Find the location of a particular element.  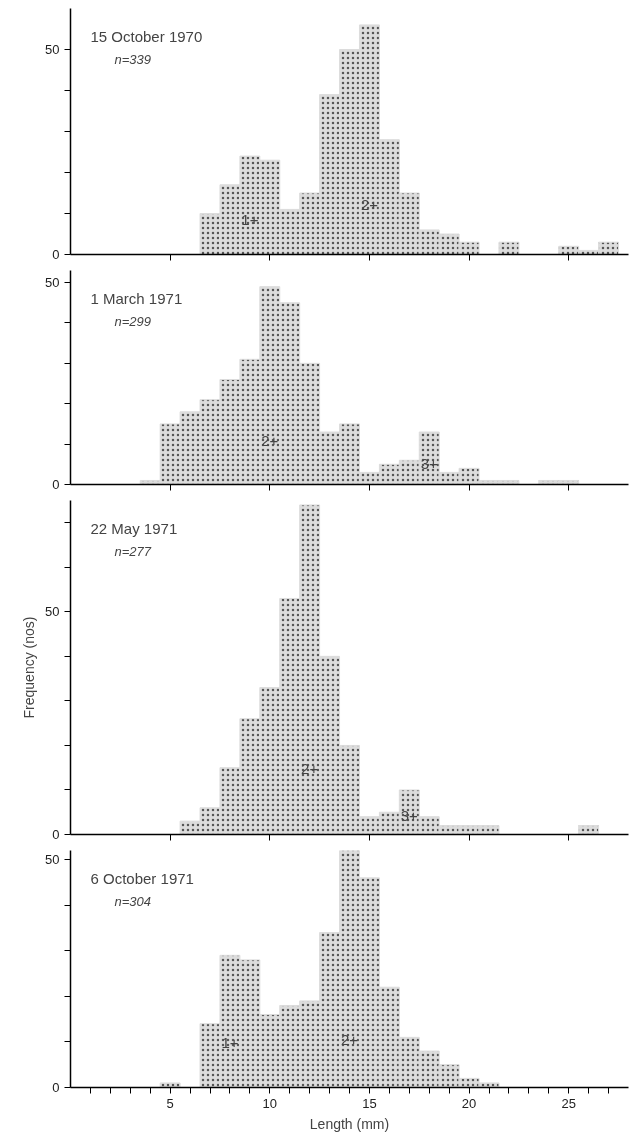

text: n=304 is located at coordinates (133, 901).